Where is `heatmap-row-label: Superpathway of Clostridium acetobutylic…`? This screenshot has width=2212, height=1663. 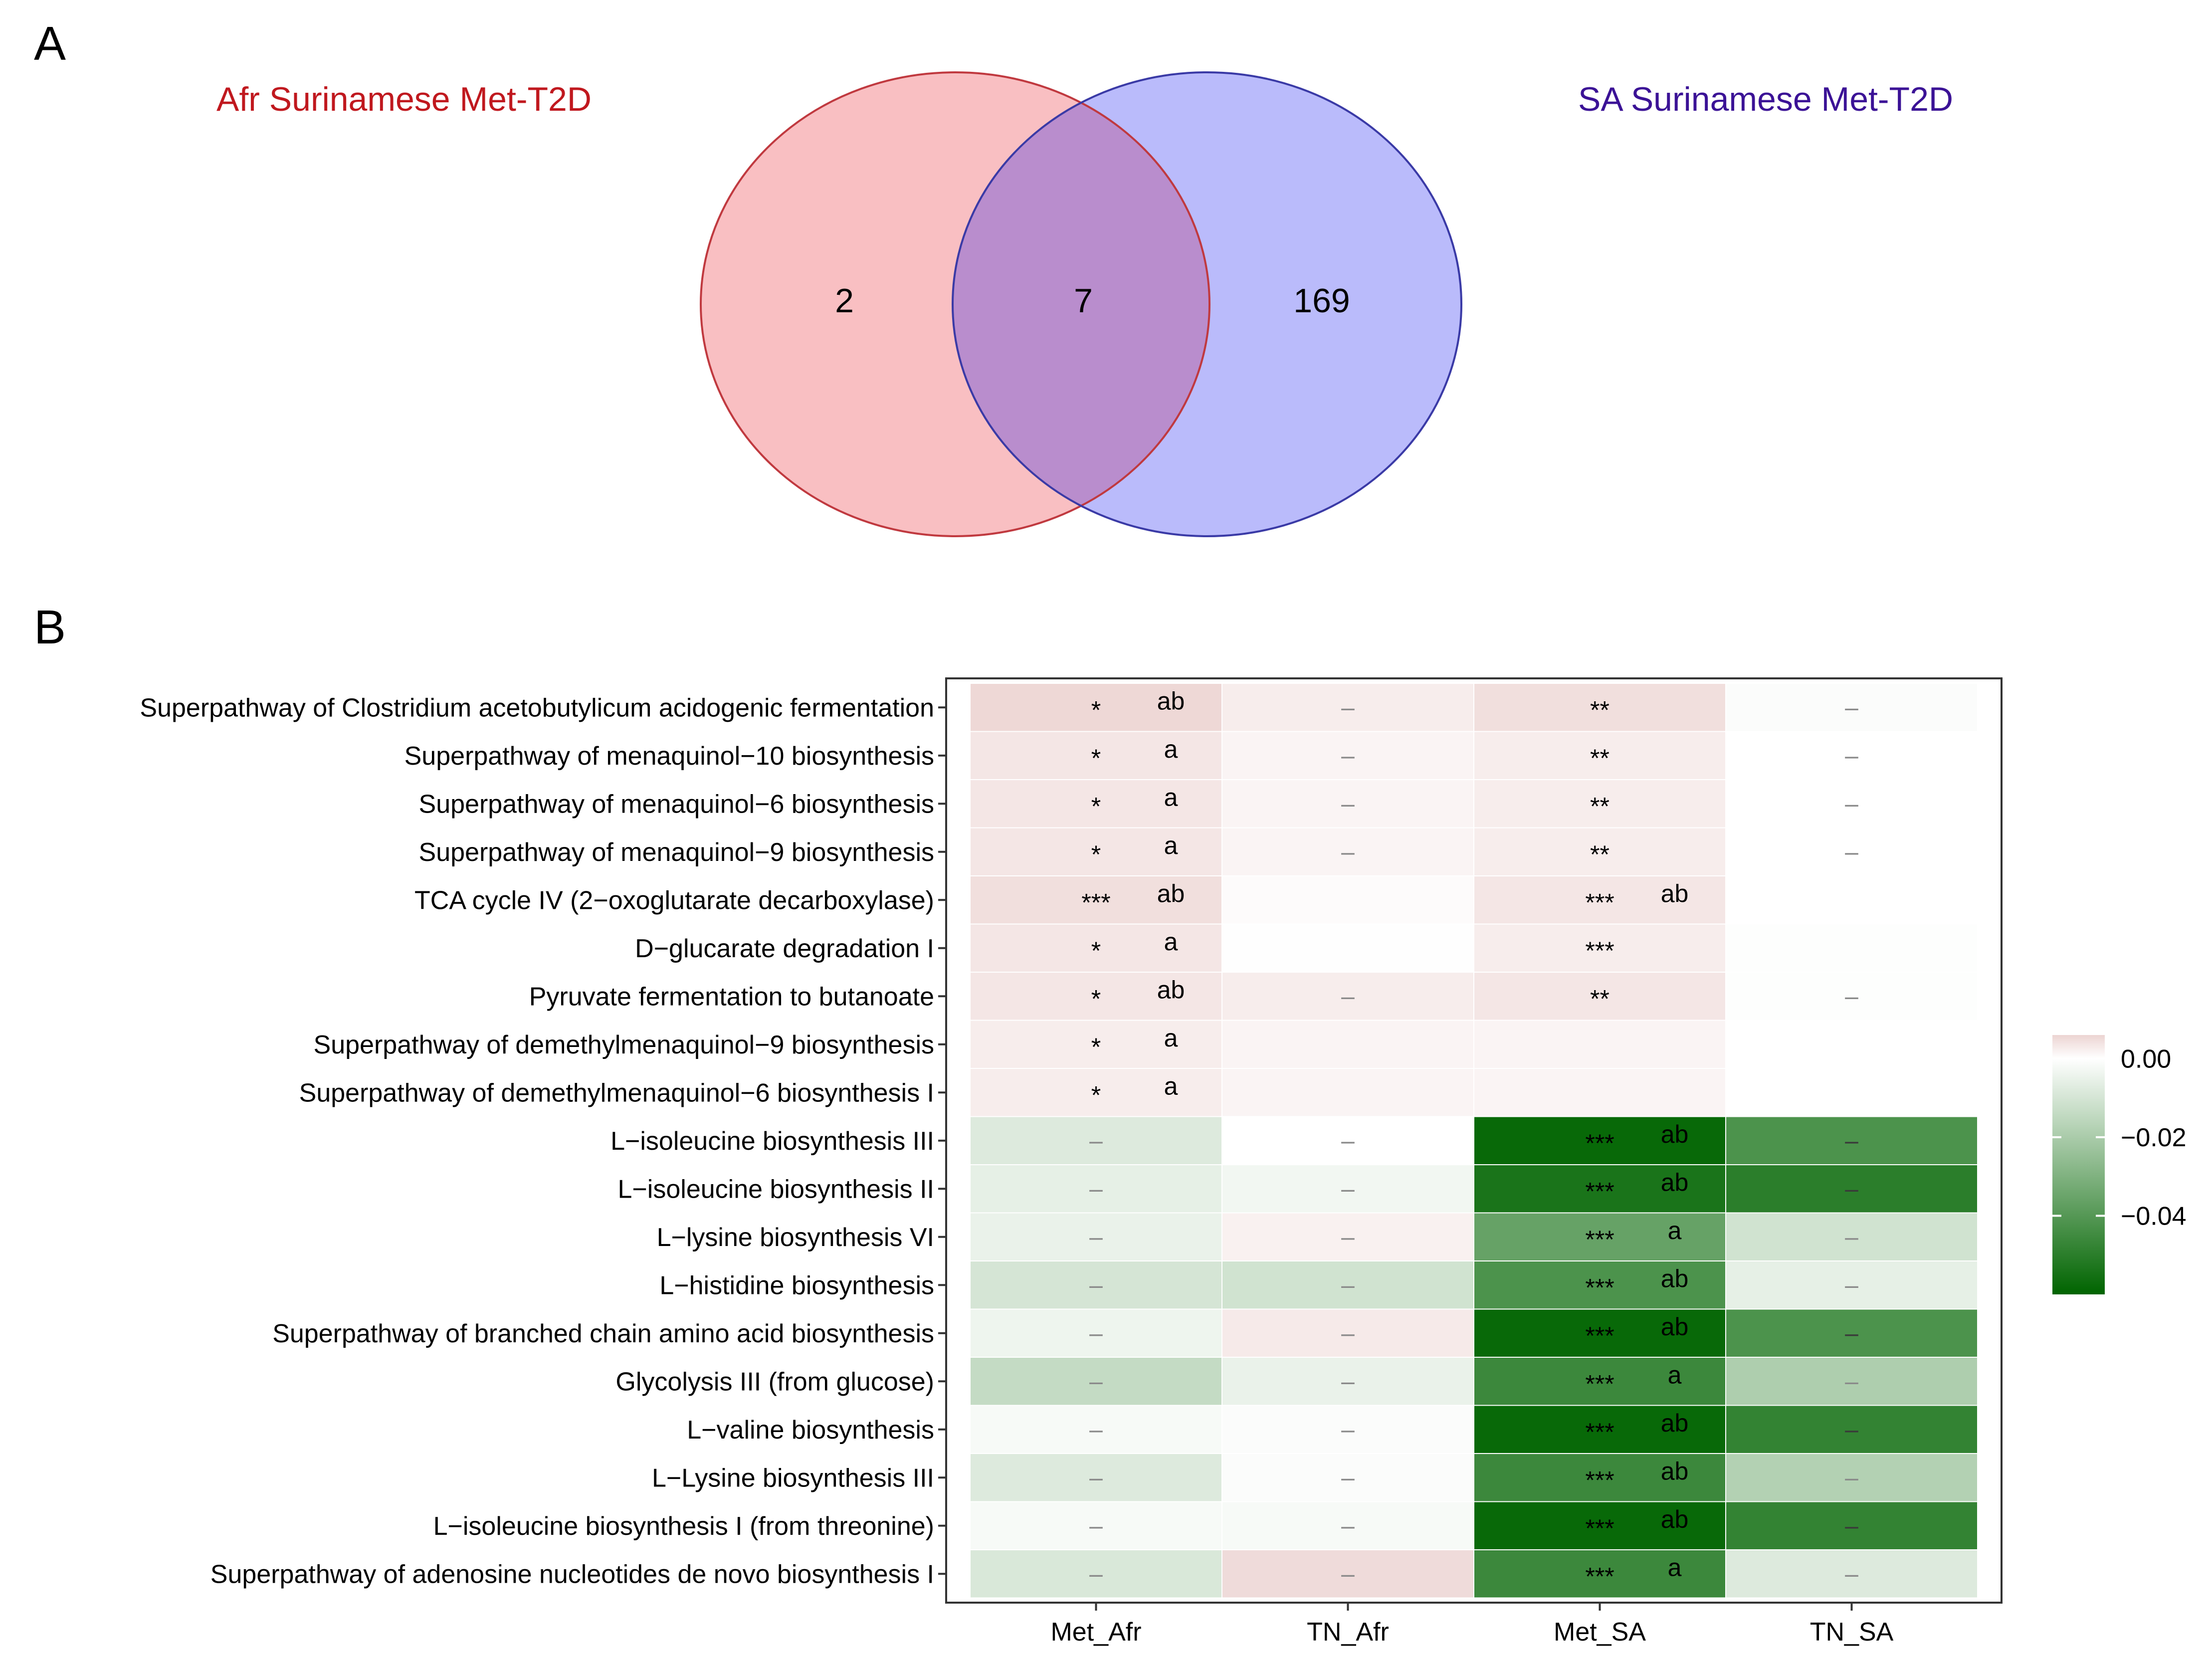
heatmap-row-label: Superpathway of Clostridium acetobutylic… is located at coordinates (537, 707).